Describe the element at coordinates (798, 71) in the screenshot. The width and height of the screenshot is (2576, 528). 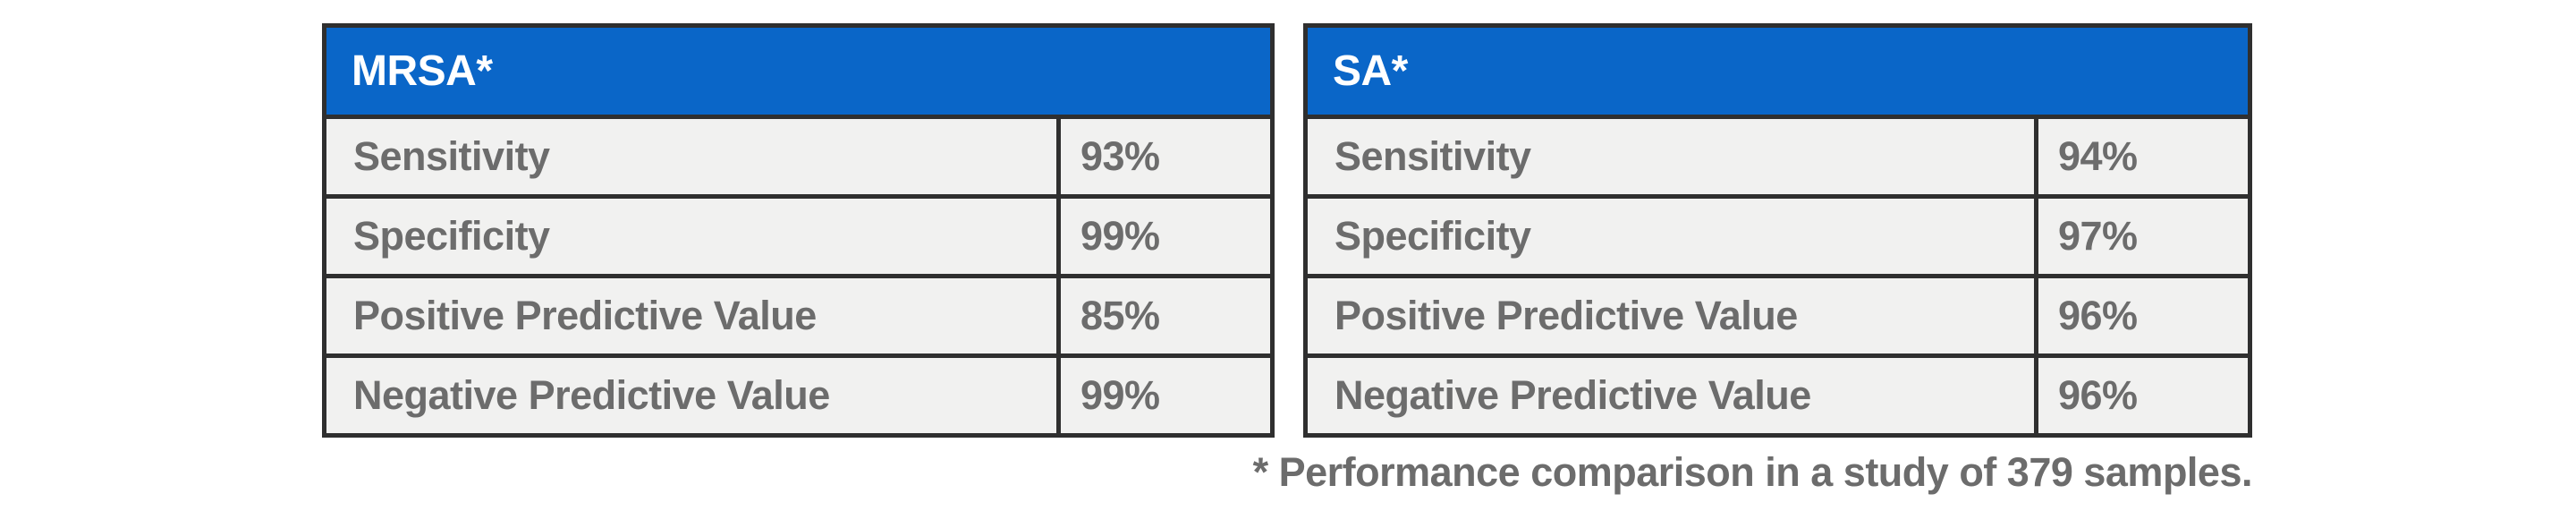
I see `mrsa-table-header: MRSA*` at that location.